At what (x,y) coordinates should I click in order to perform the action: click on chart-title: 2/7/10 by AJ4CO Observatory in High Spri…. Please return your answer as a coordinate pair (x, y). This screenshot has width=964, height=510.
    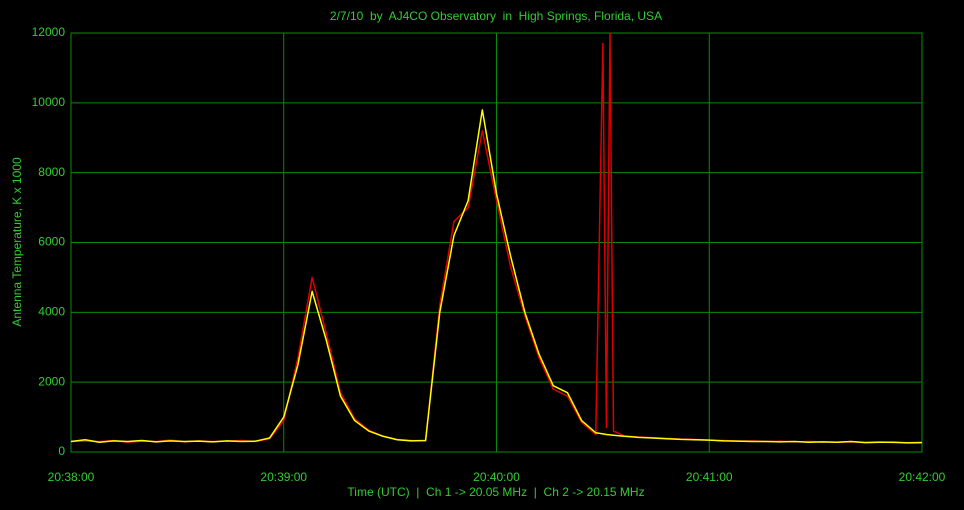
    Looking at the image, I should click on (496, 16).